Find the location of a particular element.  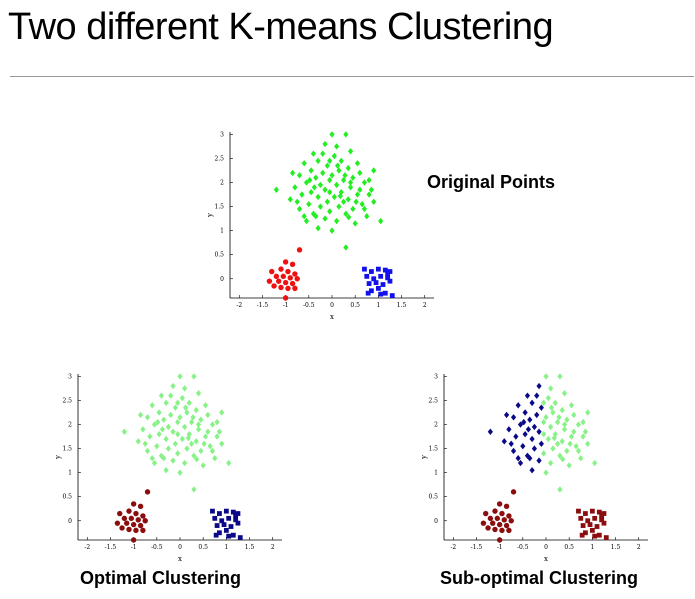

x-tick-label: -2 is located at coordinates (87, 547).